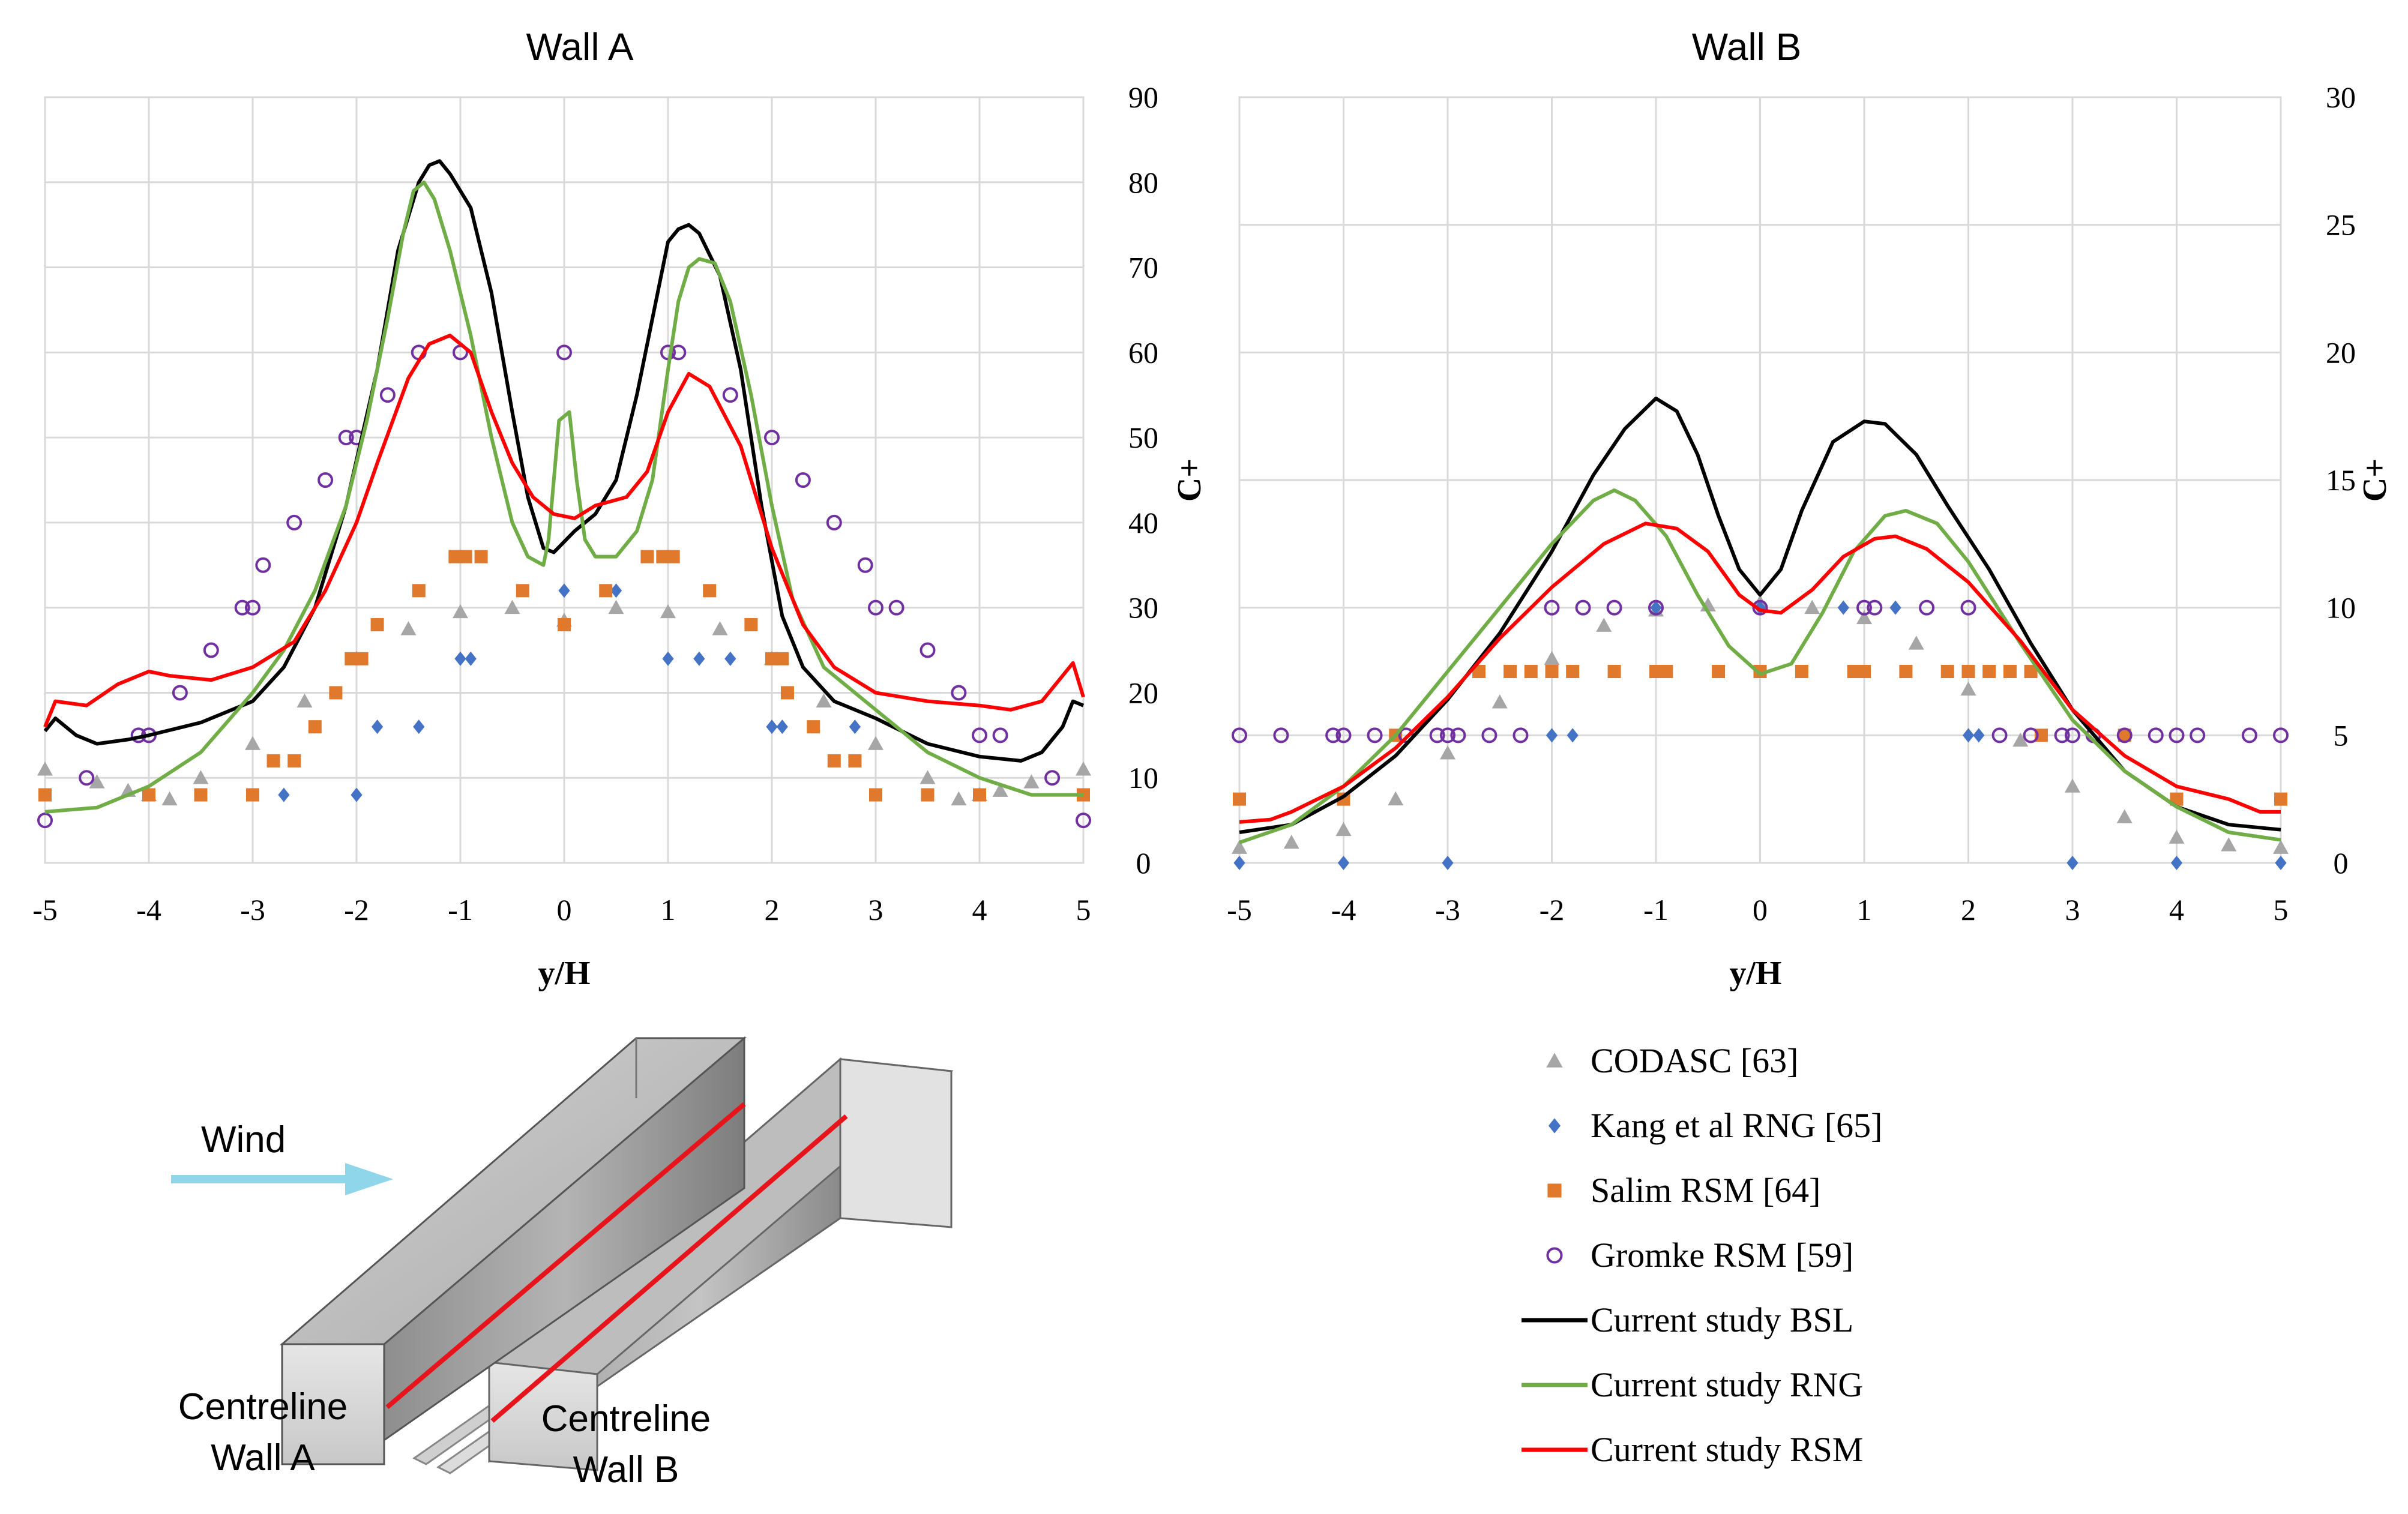 The height and width of the screenshot is (1514, 2408). What do you see at coordinates (356, 910) in the screenshot?
I see `x-tick-label: -2` at bounding box center [356, 910].